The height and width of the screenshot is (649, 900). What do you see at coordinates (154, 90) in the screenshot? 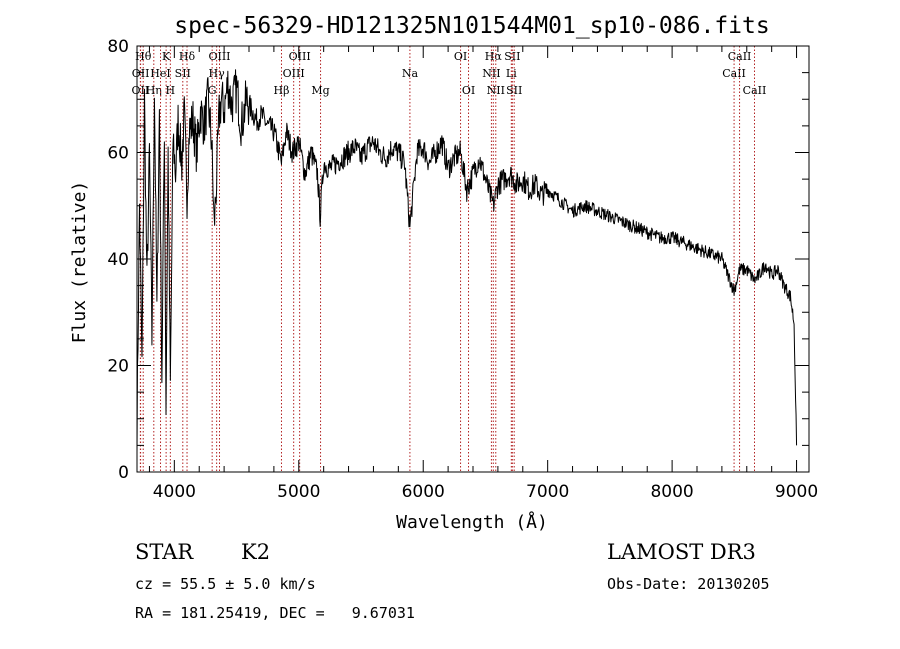
I see `line-label-hη: Hη` at bounding box center [154, 90].